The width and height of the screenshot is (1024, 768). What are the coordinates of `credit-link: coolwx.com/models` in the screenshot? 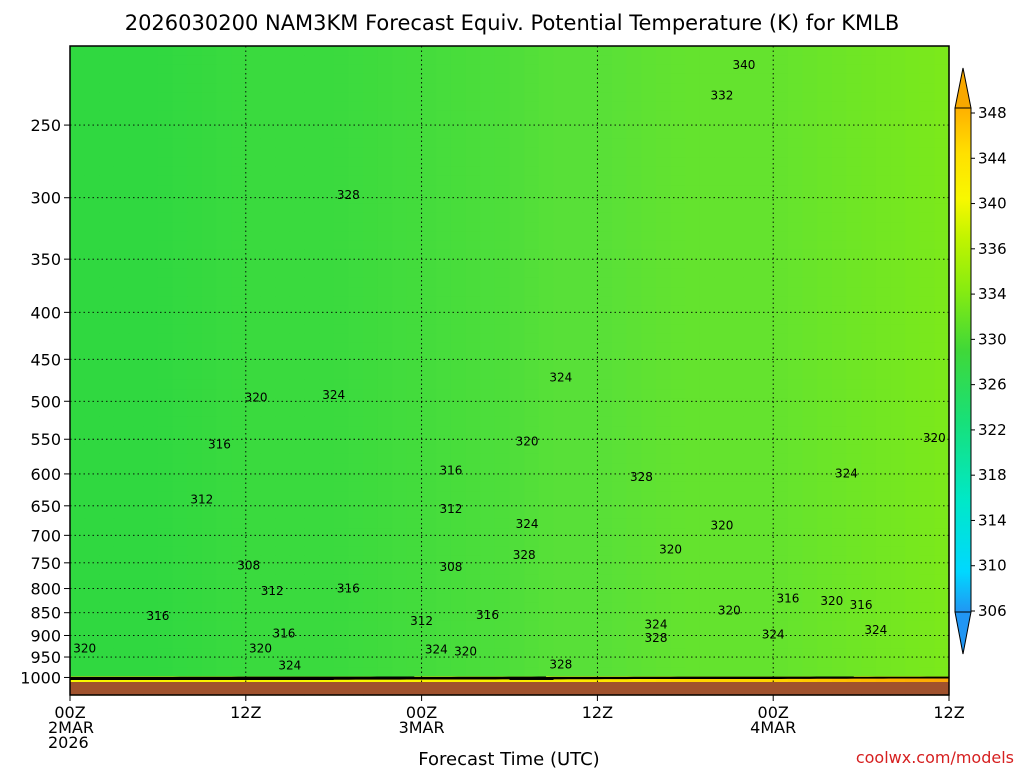 It's located at (935, 757).